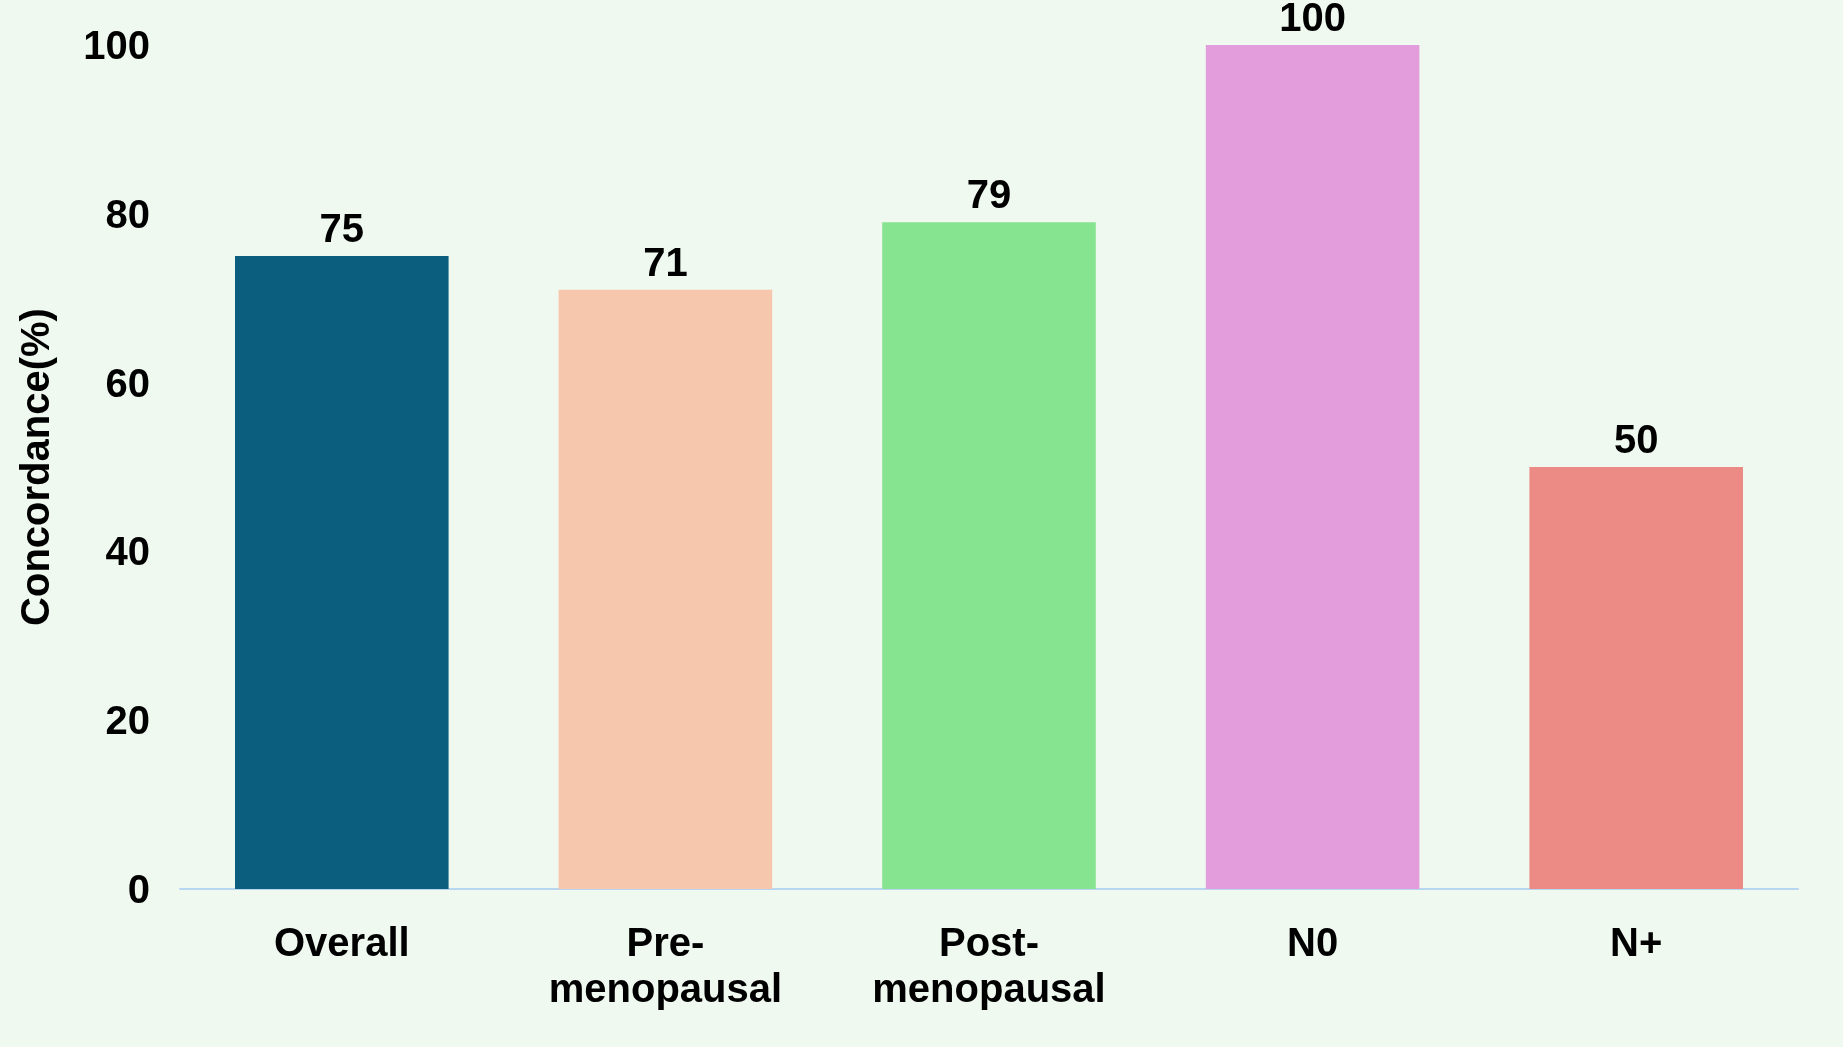 The image size is (1843, 1047). What do you see at coordinates (127, 551) in the screenshot?
I see `y-tick-label: 40` at bounding box center [127, 551].